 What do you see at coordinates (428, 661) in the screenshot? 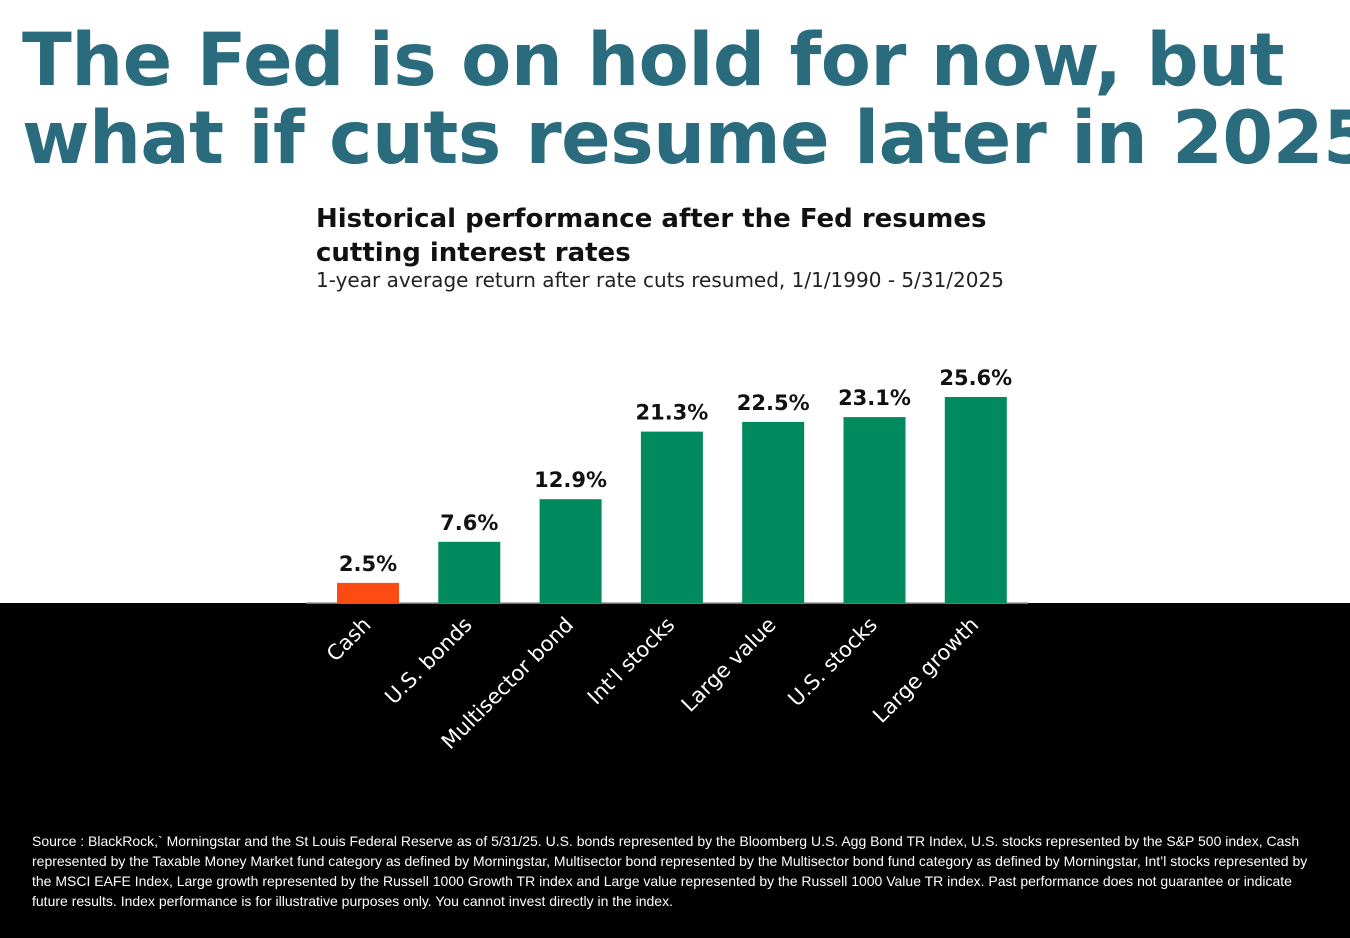
I see `category-label-u-s-bonds: U.S. bonds` at bounding box center [428, 661].